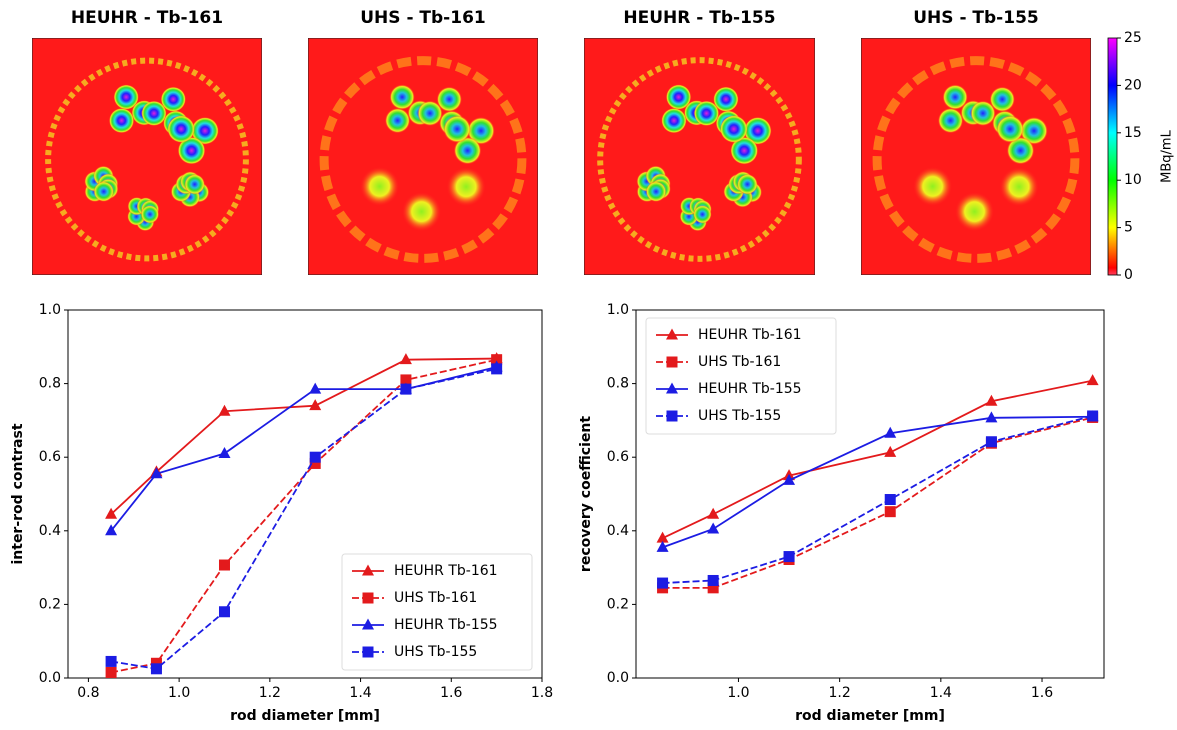  I want to click on y-tick-label: 0.2, so click(50, 604).